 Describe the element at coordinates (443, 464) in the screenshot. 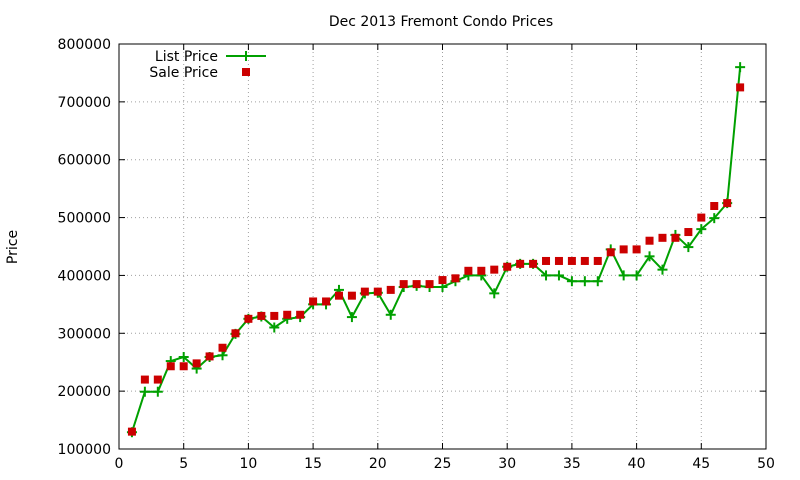

I see `x-tick-label: 25` at that location.